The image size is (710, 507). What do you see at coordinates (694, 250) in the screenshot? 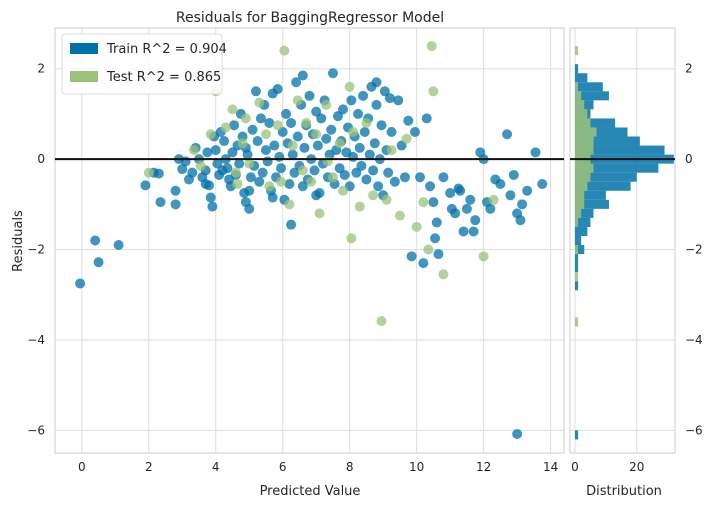
I see `distribution-y-ticks: −6 −4 −2 0 2` at bounding box center [694, 250].